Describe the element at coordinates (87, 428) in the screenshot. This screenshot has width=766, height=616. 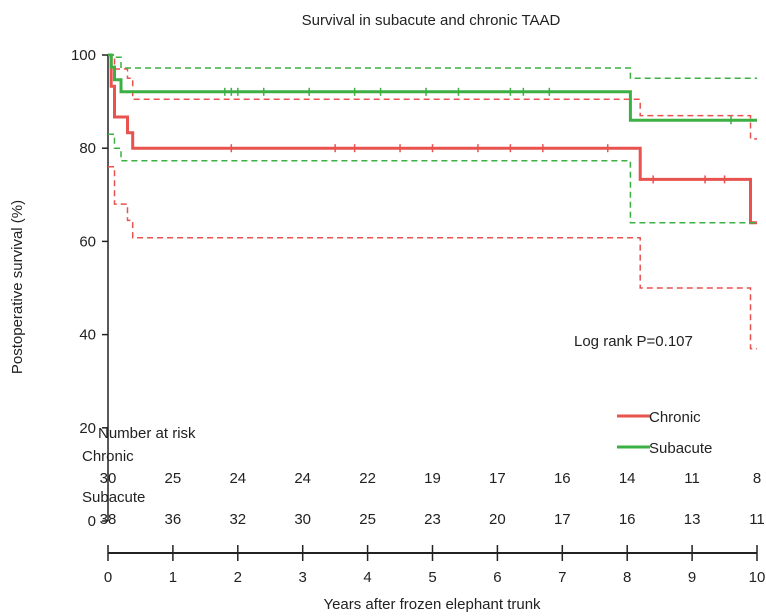
I see `y-tick-label: 20` at that location.